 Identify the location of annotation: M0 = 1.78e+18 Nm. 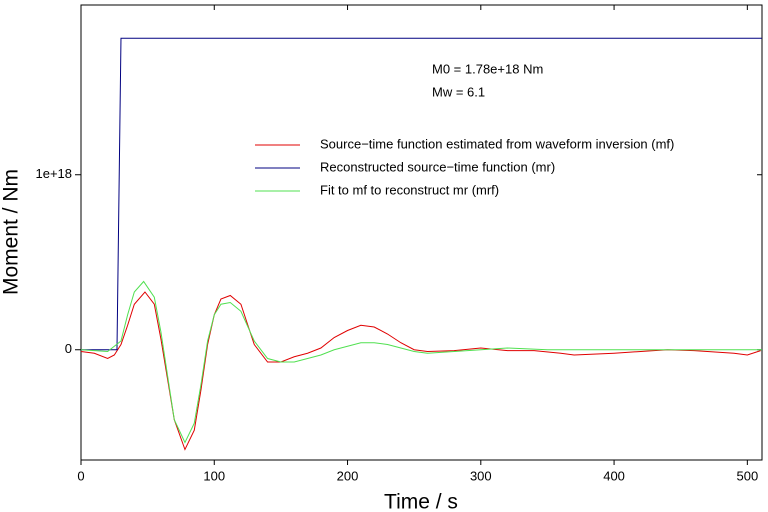
(487, 68).